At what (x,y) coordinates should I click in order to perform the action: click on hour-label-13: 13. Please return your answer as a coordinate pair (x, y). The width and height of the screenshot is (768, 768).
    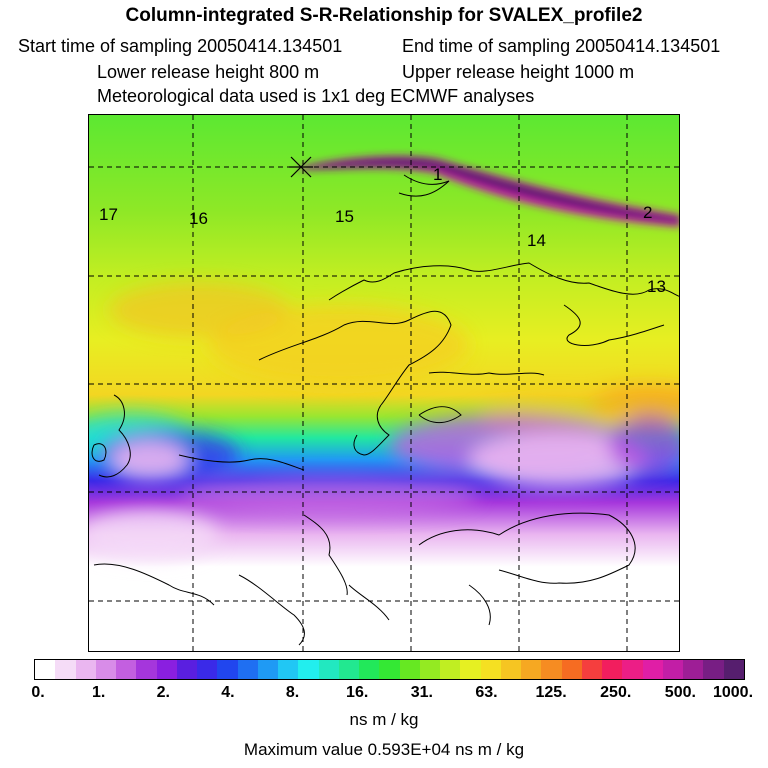
    Looking at the image, I should click on (656, 286).